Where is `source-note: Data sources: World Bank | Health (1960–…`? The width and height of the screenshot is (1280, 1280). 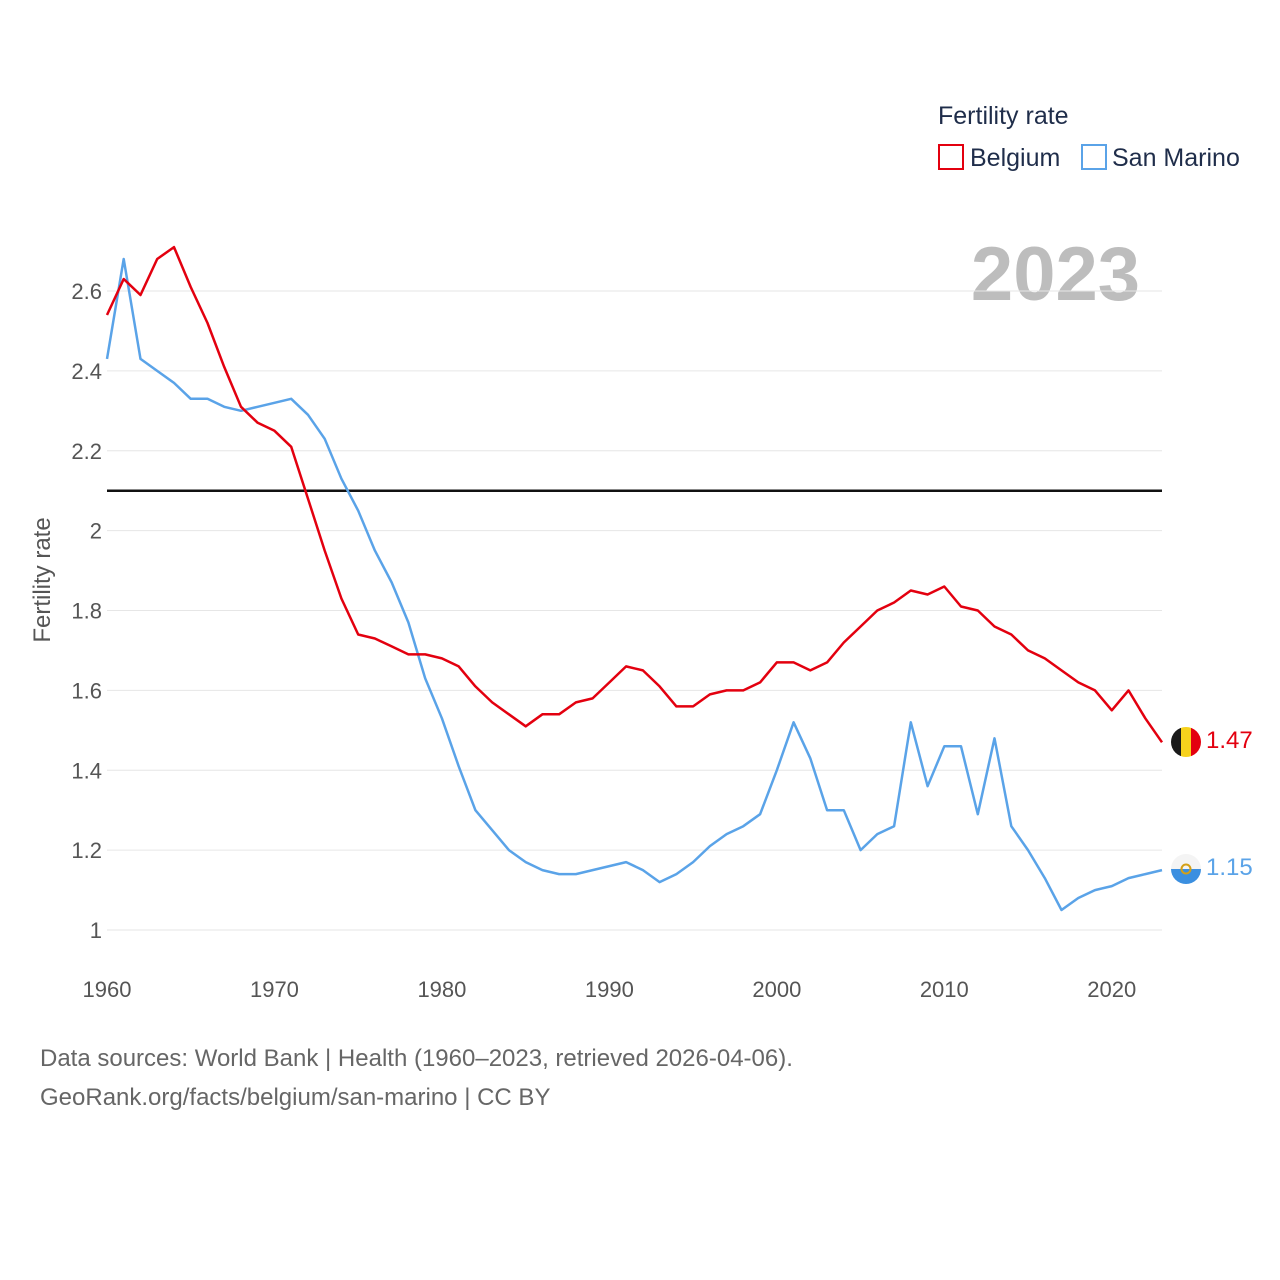
source-note: Data sources: World Bank | Health (1960–… is located at coordinates (416, 1058).